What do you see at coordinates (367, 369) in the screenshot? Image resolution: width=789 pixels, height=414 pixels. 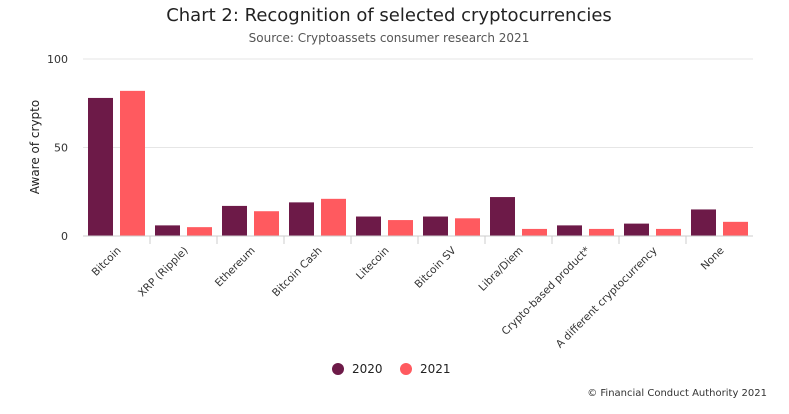 I see `legend-label: 2020` at bounding box center [367, 369].